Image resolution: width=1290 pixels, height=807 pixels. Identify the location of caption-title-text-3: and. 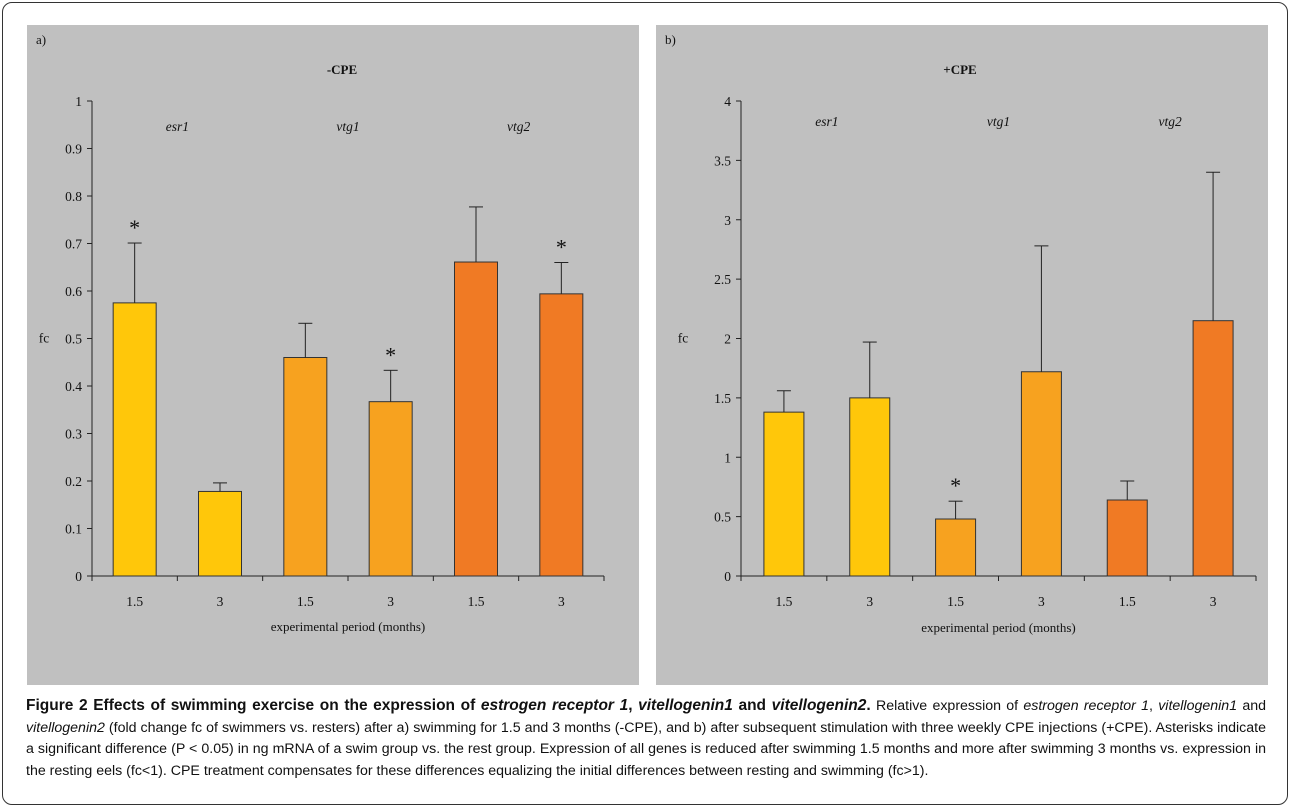
(752, 705).